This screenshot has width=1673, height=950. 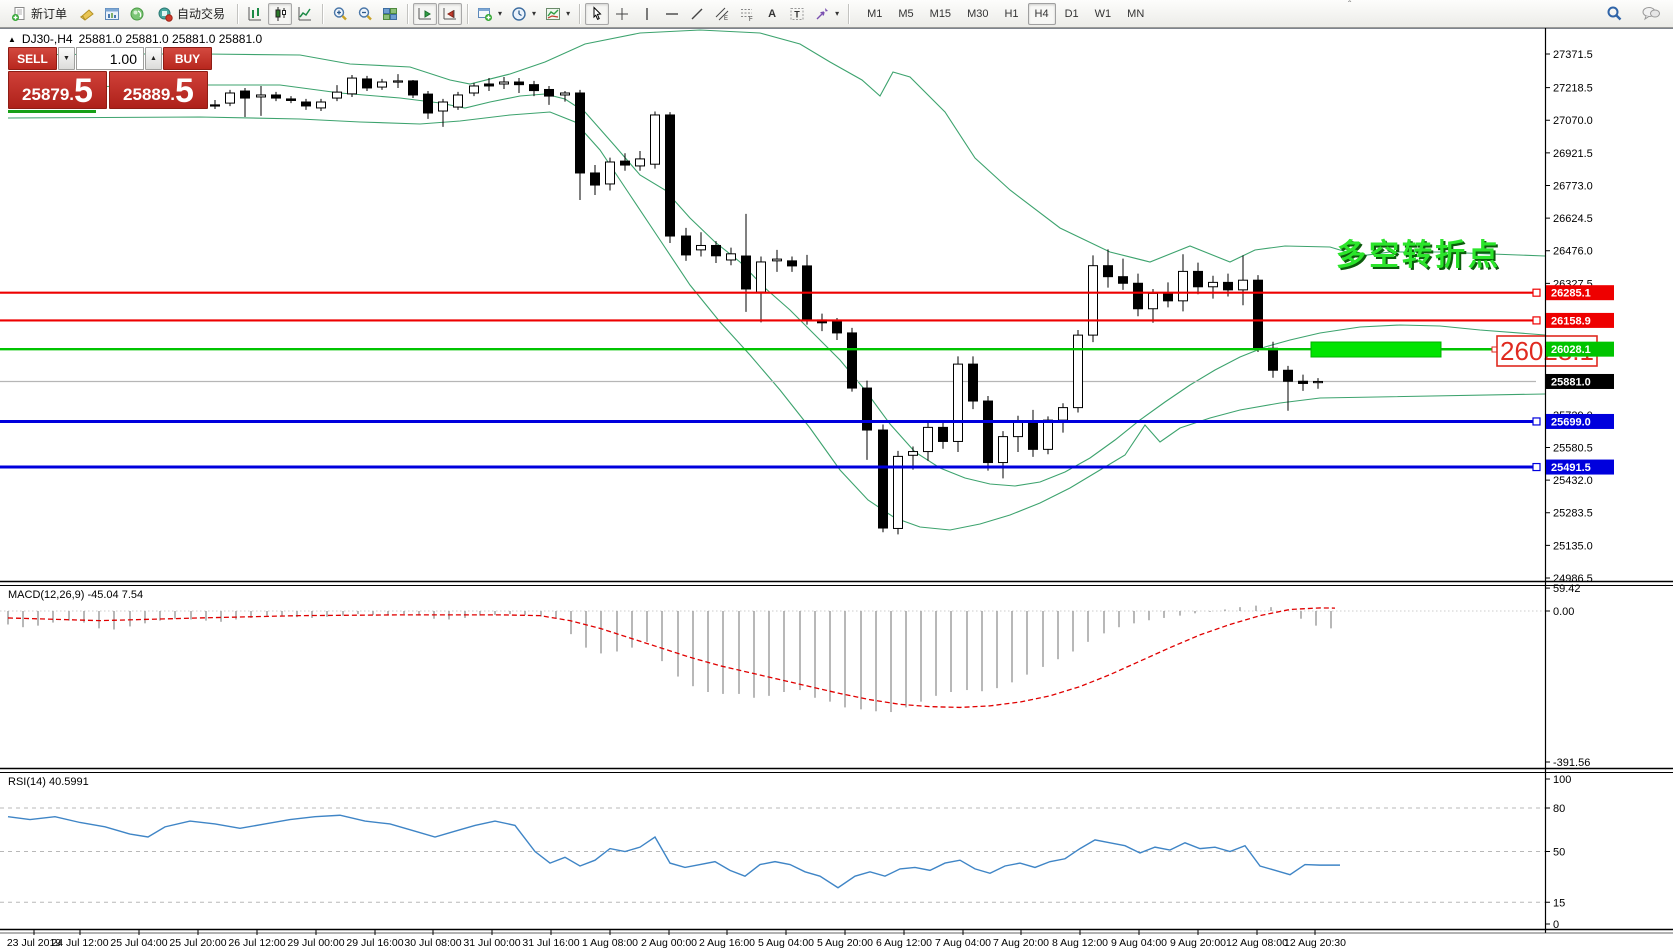 I want to click on search-button, so click(x=1614, y=13).